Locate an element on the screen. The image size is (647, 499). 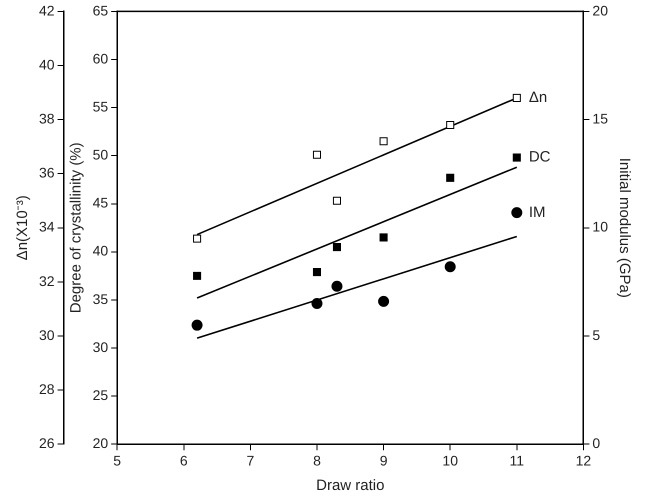
y3-tick-label: 38 is located at coordinates (46, 118).